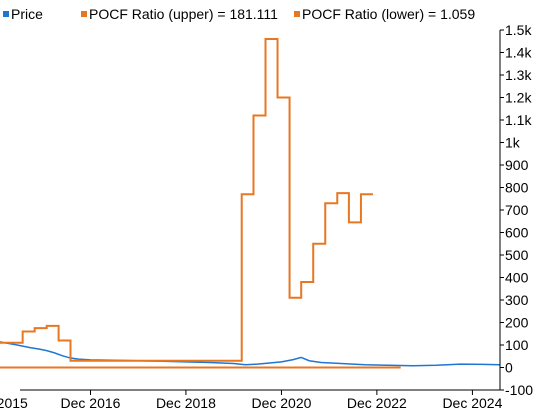 The width and height of the screenshot is (540, 420). I want to click on x-tick-label: Dec 2018, so click(186, 403).